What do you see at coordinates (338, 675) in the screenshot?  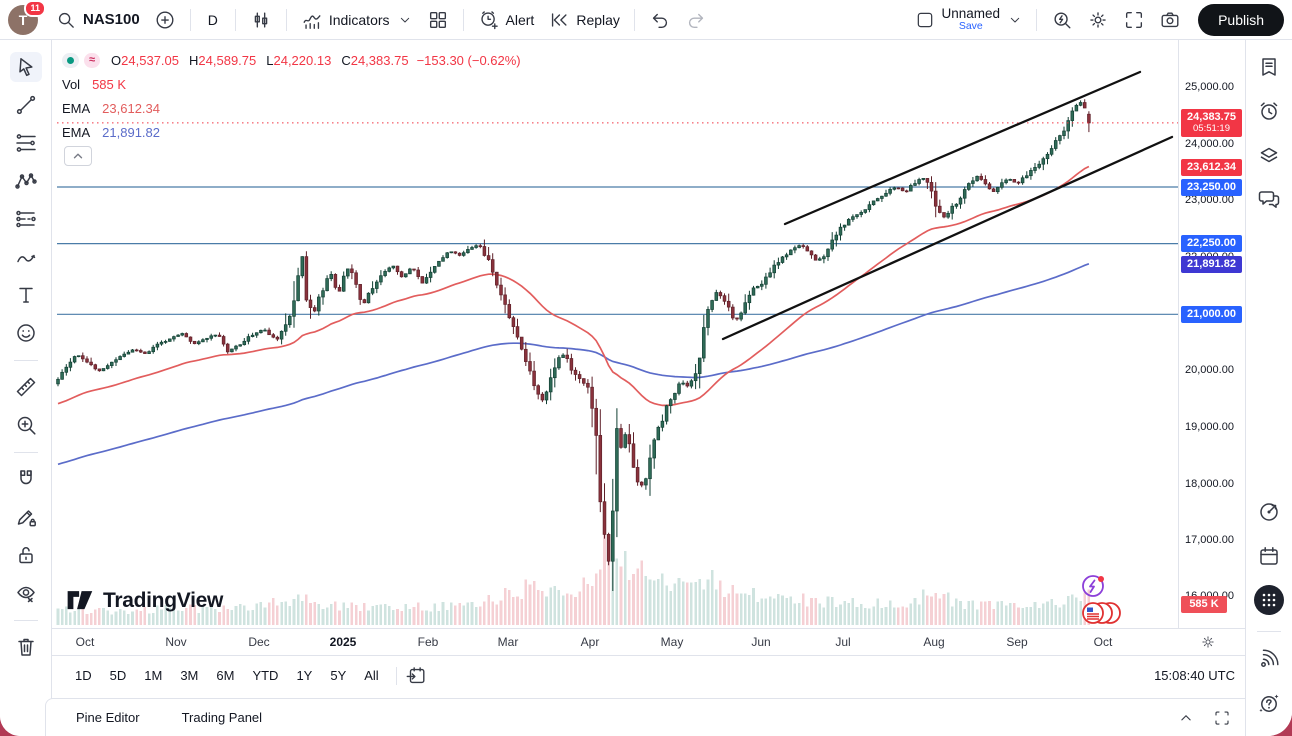 I see `range-5y-button: 5Y` at bounding box center [338, 675].